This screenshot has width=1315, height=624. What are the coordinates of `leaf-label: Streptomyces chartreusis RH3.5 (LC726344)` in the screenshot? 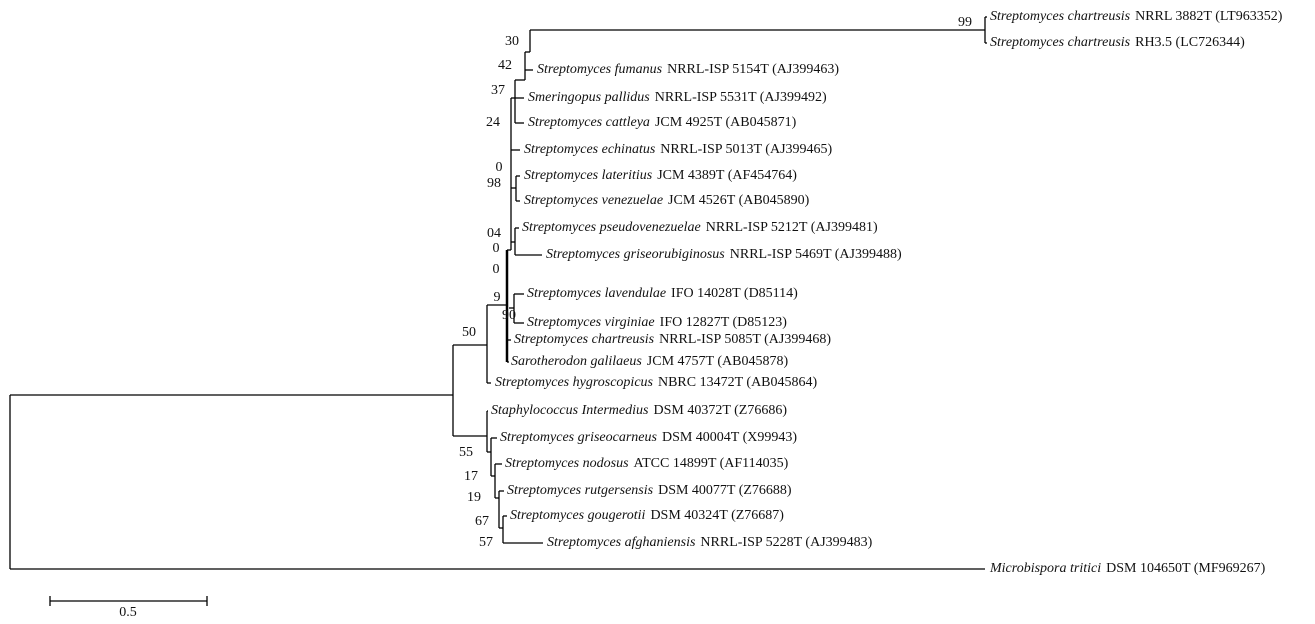 It's located at (1117, 42).